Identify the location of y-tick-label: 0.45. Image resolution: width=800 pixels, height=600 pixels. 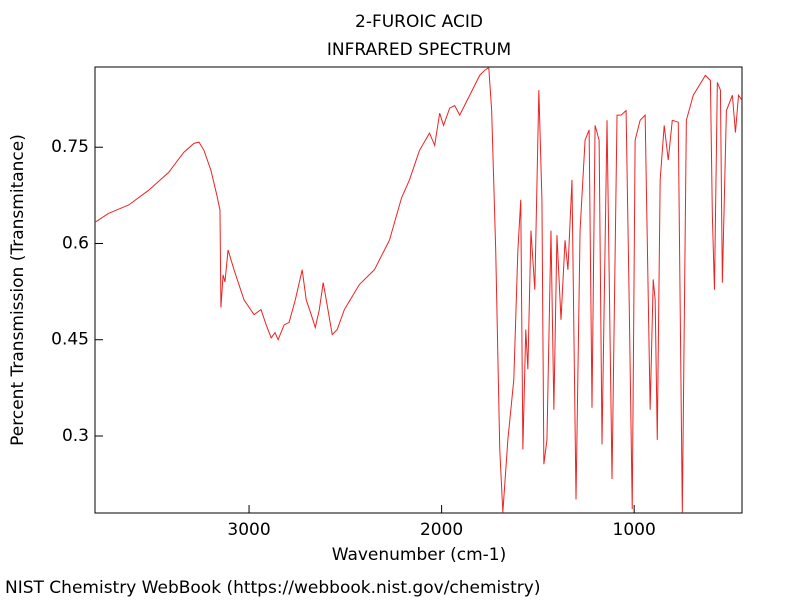
(70, 340).